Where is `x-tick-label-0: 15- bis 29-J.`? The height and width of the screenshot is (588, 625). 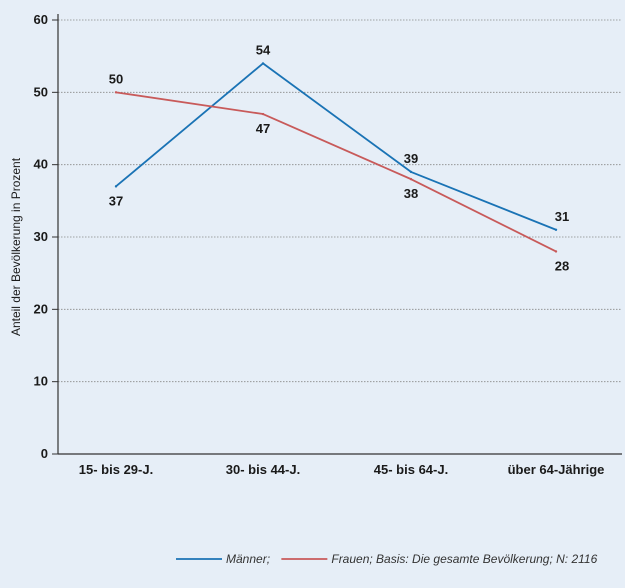
x-tick-label-0: 15- bis 29-J. is located at coordinates (116, 469).